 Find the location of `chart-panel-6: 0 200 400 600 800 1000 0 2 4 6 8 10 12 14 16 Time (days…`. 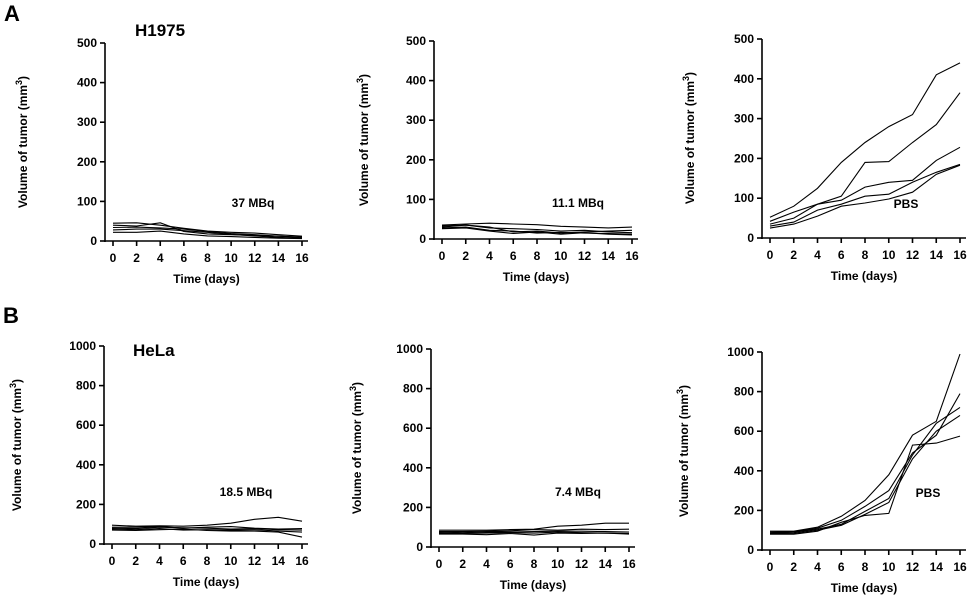

chart-panel-6: 0 200 400 600 800 1000 0 2 4 6 8 10 12 14 16 Time (days… is located at coordinates (821, 470).